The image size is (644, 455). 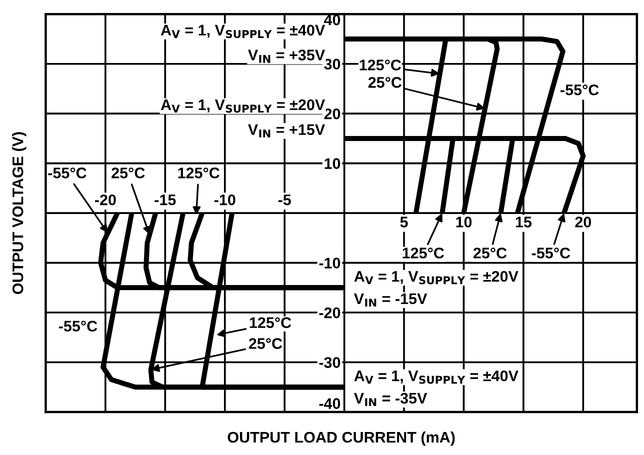 I want to click on x-axis-title: OUTPUT LOAD CURRENT (mA), so click(x=341, y=438).